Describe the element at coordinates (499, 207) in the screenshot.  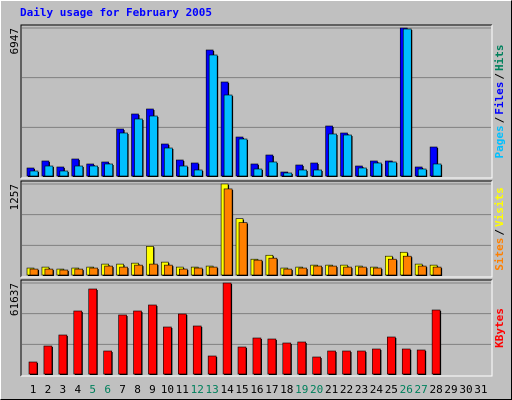
I see `legend-entry: Visits` at that location.